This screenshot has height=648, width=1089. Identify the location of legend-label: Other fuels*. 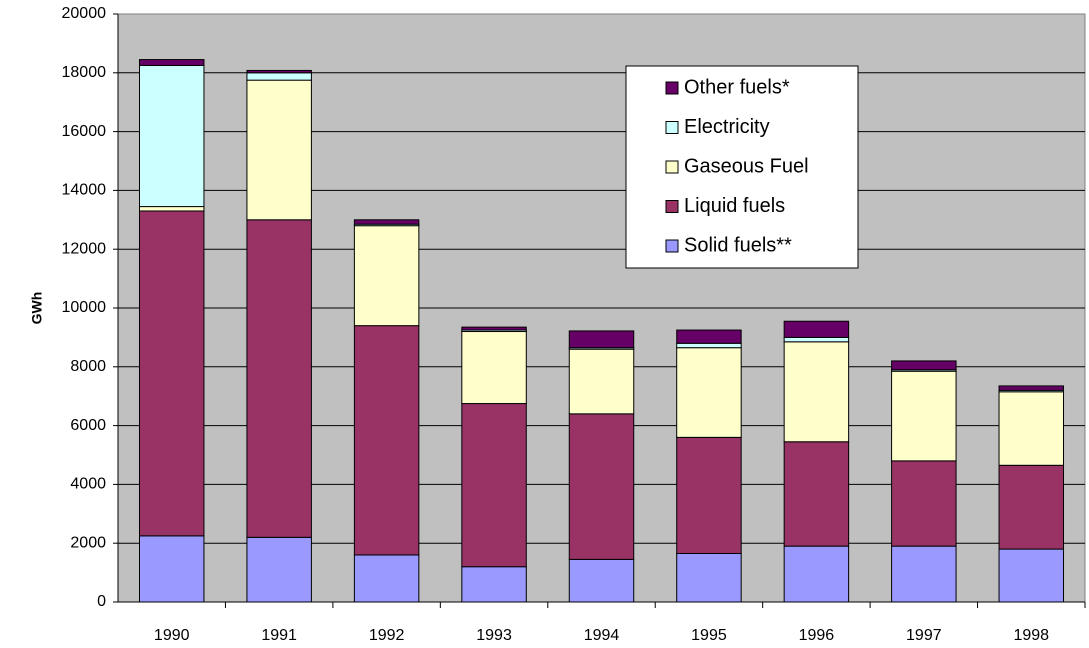
(737, 87).